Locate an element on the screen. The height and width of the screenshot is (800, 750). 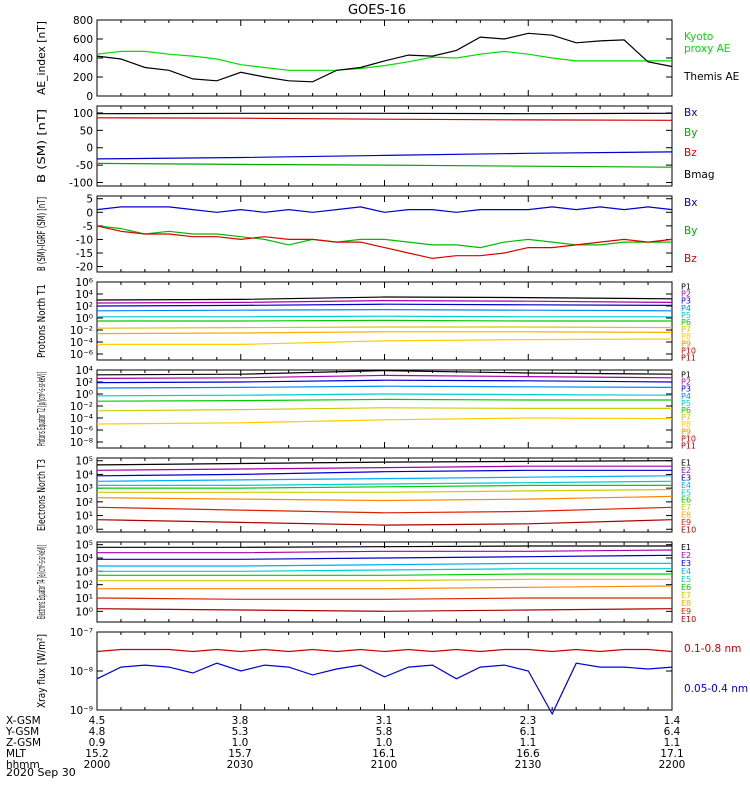
ephemeris-value: 6.1 is located at coordinates (528, 732).